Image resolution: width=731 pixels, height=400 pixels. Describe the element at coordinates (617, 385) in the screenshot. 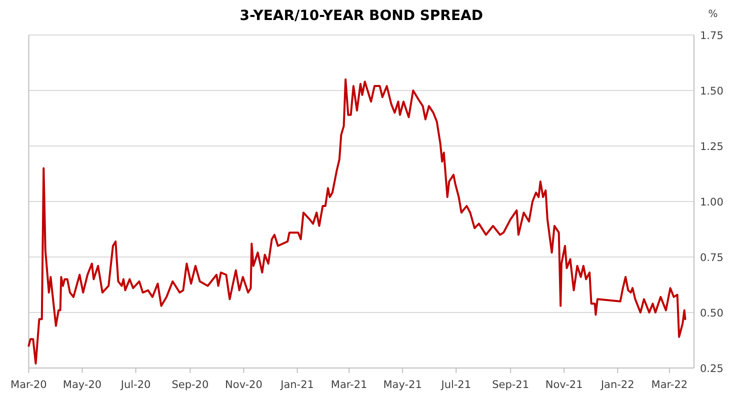

I see `x-tick-label: Jan-22` at that location.